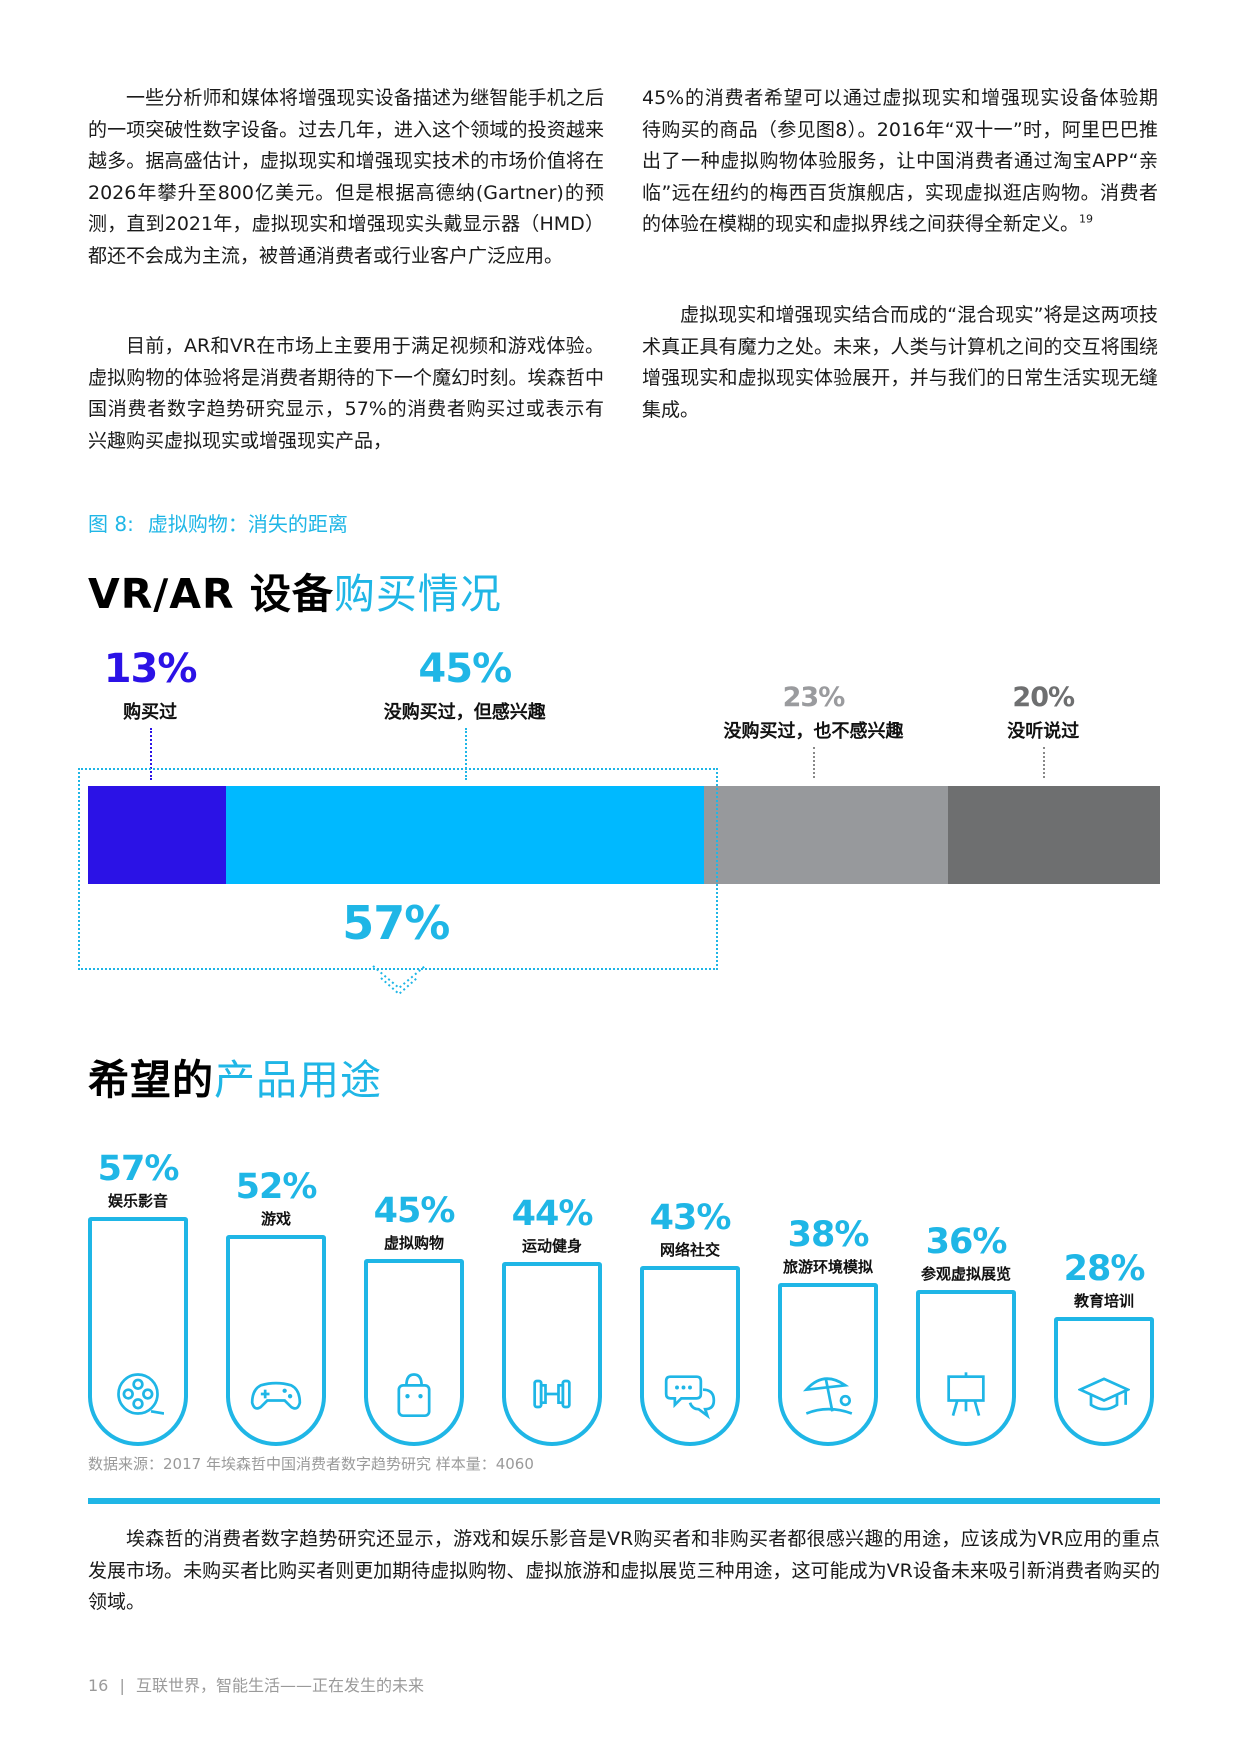 This screenshot has height=1754, width=1240. Describe the element at coordinates (276, 1395) in the screenshot. I see `gamepad-icon` at that location.